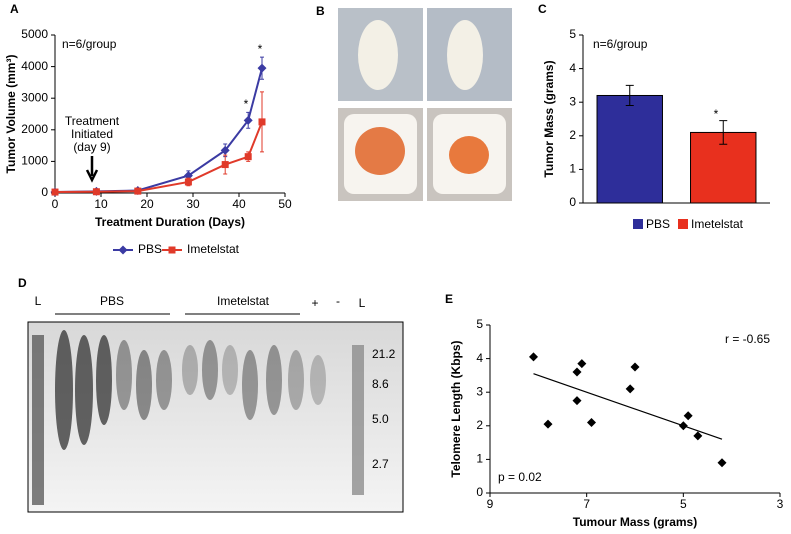  I want to click on annotation: Treatment, so click(92, 121).